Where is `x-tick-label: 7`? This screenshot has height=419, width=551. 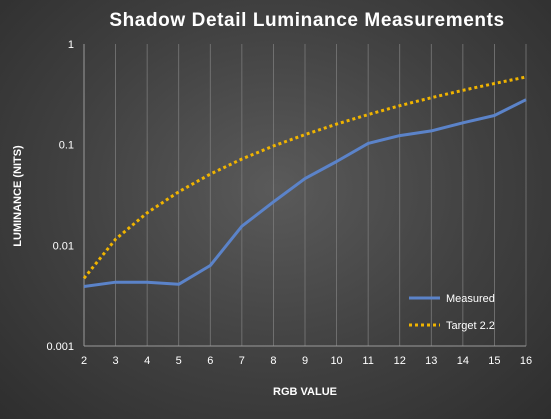
x-tick-label: 7 is located at coordinates (242, 361).